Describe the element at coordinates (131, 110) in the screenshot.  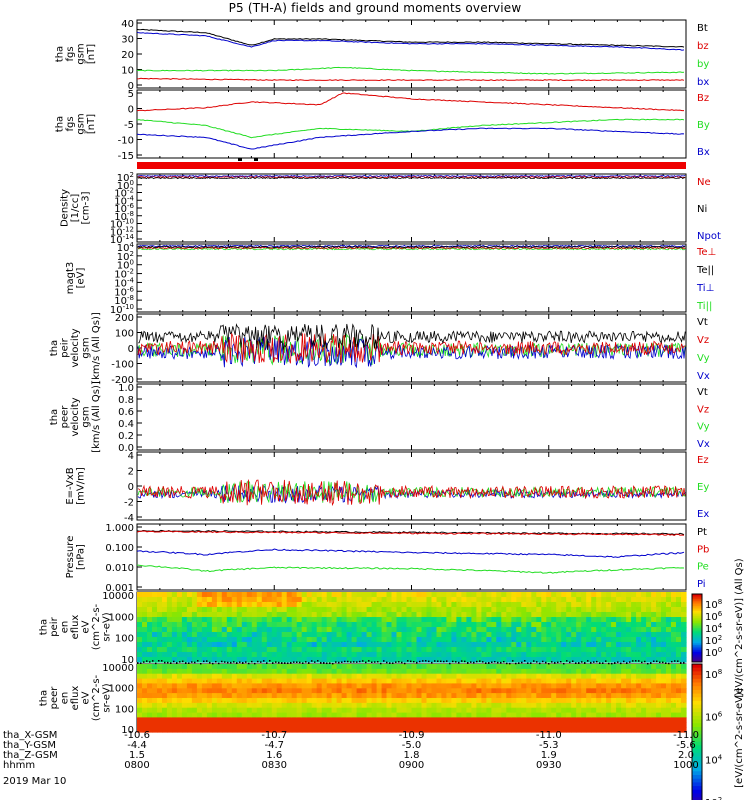
I see `y-tick-label: 0` at that location.